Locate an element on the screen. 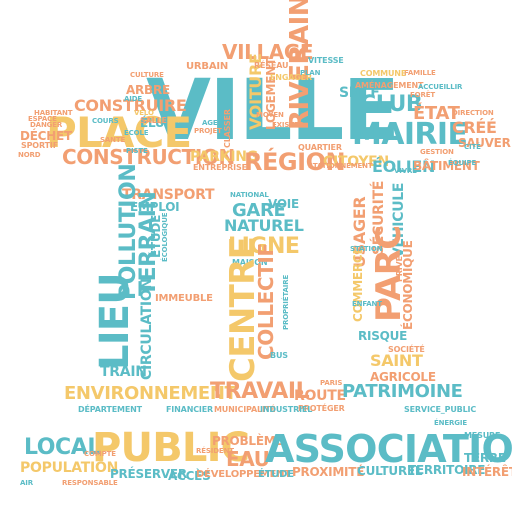  word-travail: TRAVAIL is located at coordinates (260, 391).